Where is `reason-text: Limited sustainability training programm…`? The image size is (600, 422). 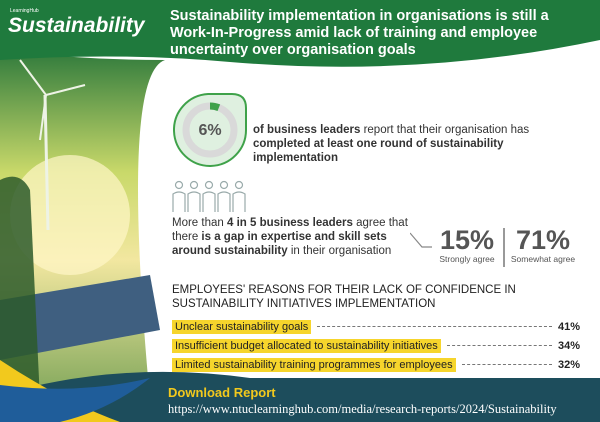 reason-text: Limited sustainability training programm… is located at coordinates (314, 364).